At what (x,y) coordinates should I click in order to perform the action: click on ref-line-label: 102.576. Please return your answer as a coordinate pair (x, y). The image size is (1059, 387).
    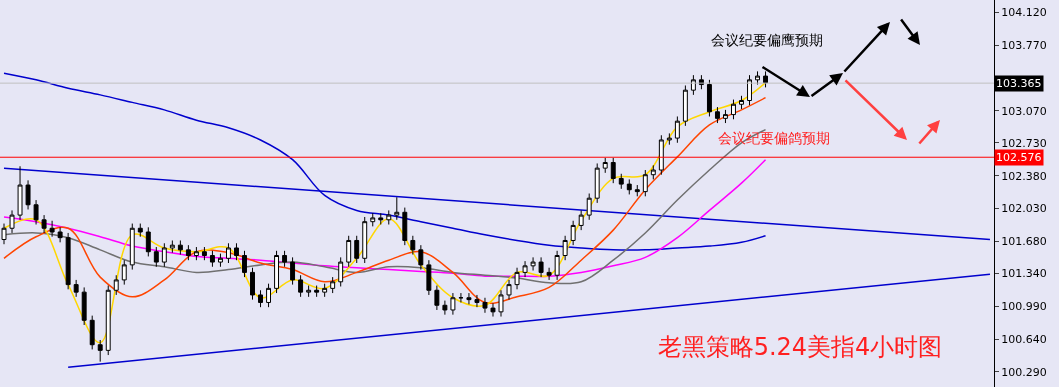
    Looking at the image, I should click on (1019, 157).